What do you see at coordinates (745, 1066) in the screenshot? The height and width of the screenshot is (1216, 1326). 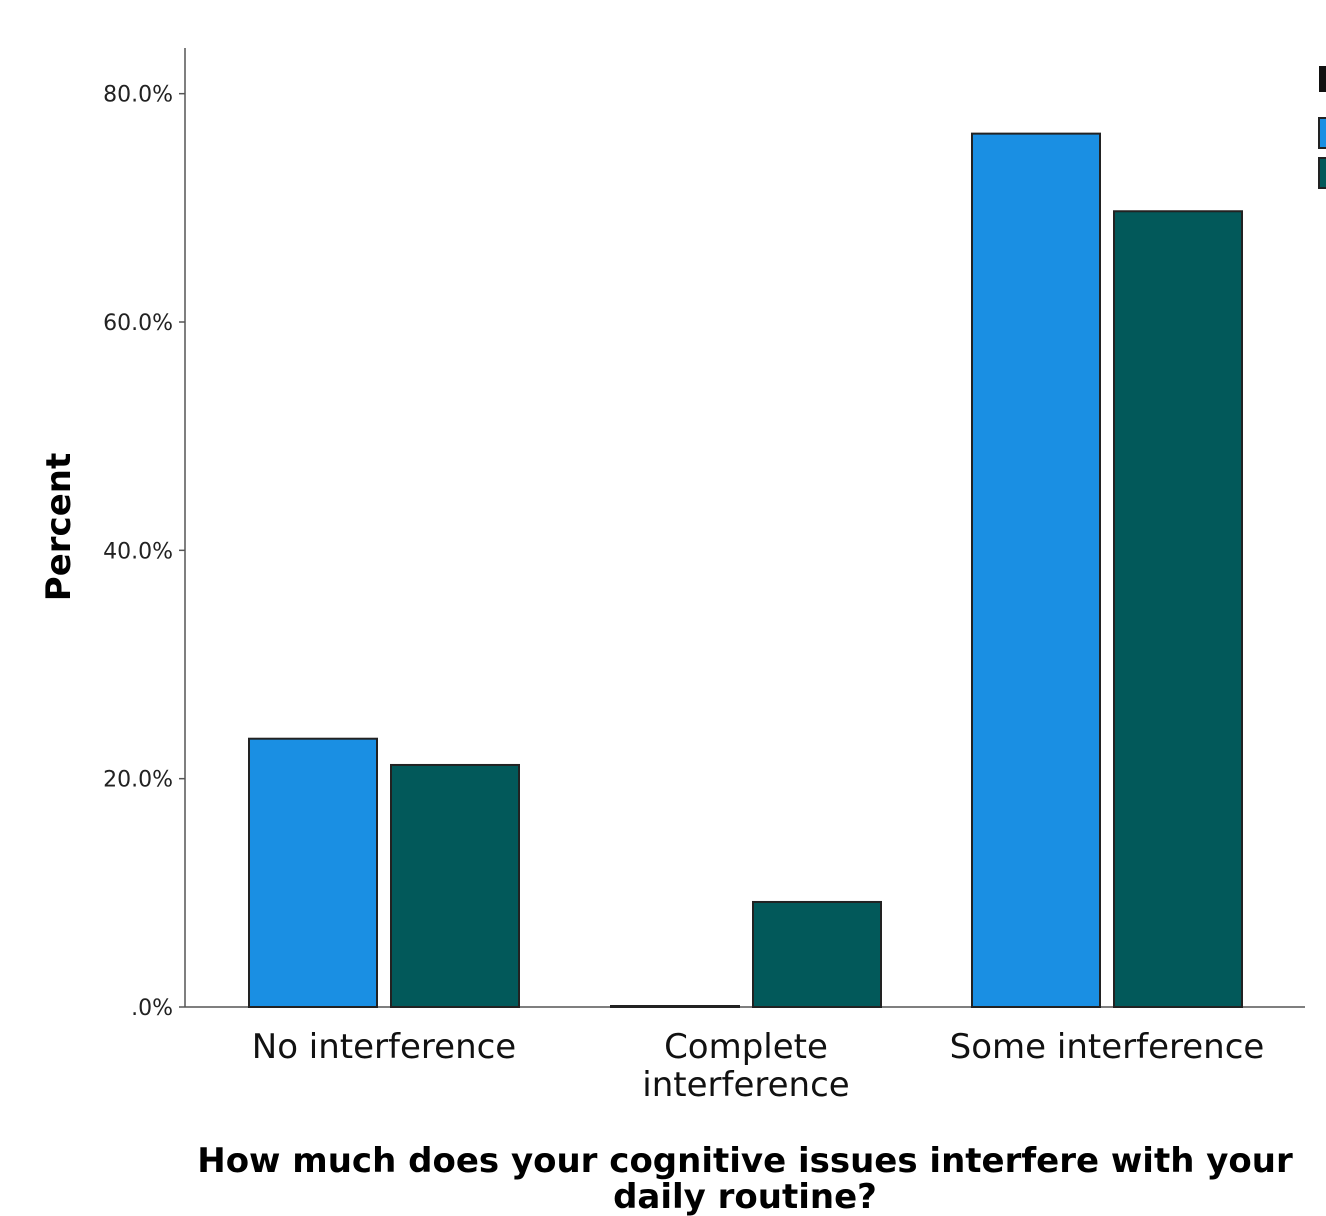 I see `x-tick-label: Complete interference` at bounding box center [745, 1066].